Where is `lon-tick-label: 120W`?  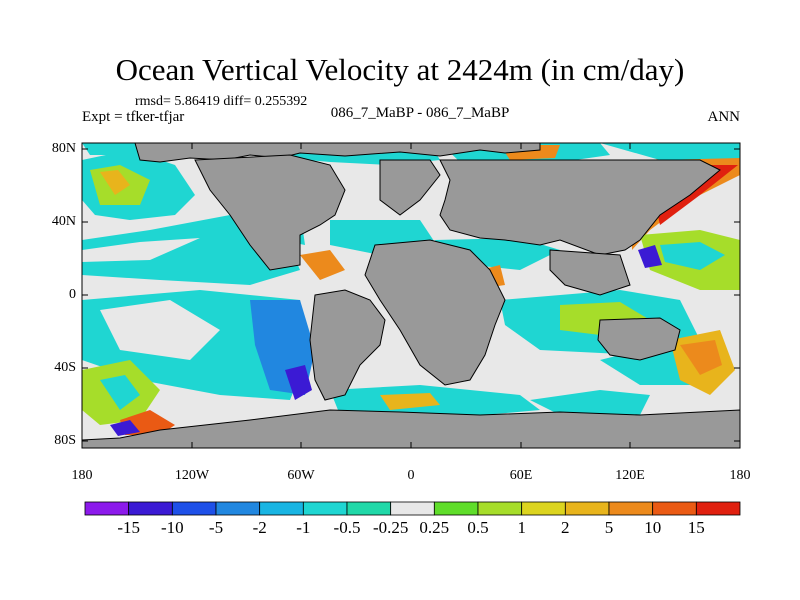 lon-tick-label: 120W is located at coordinates (192, 475).